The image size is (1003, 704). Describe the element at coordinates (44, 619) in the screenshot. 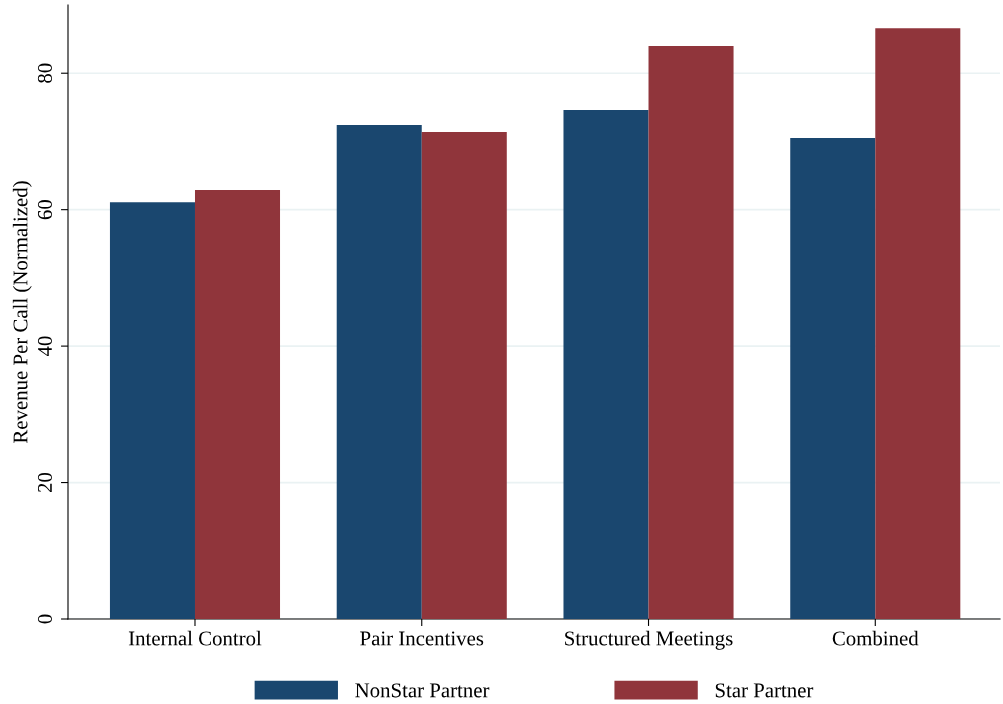

I see `y-tick-label: 0` at that location.